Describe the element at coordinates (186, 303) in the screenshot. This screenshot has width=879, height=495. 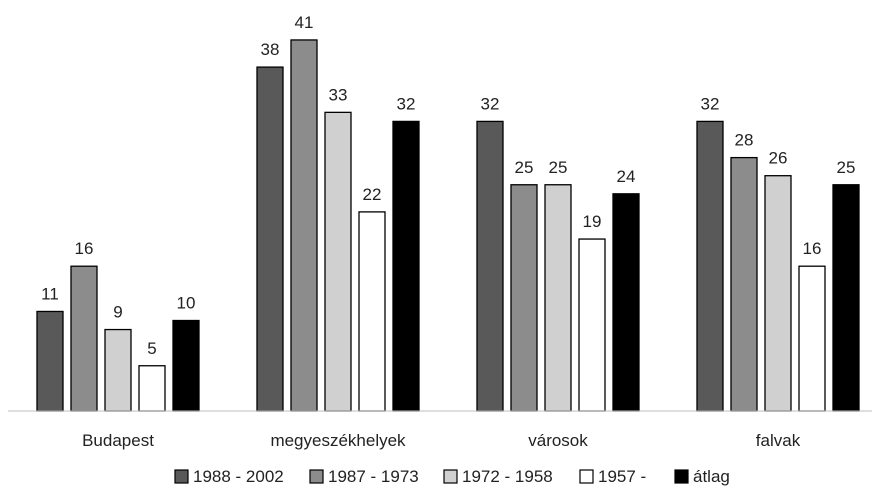
I see `data-label-budapest-átlag: 10` at that location.